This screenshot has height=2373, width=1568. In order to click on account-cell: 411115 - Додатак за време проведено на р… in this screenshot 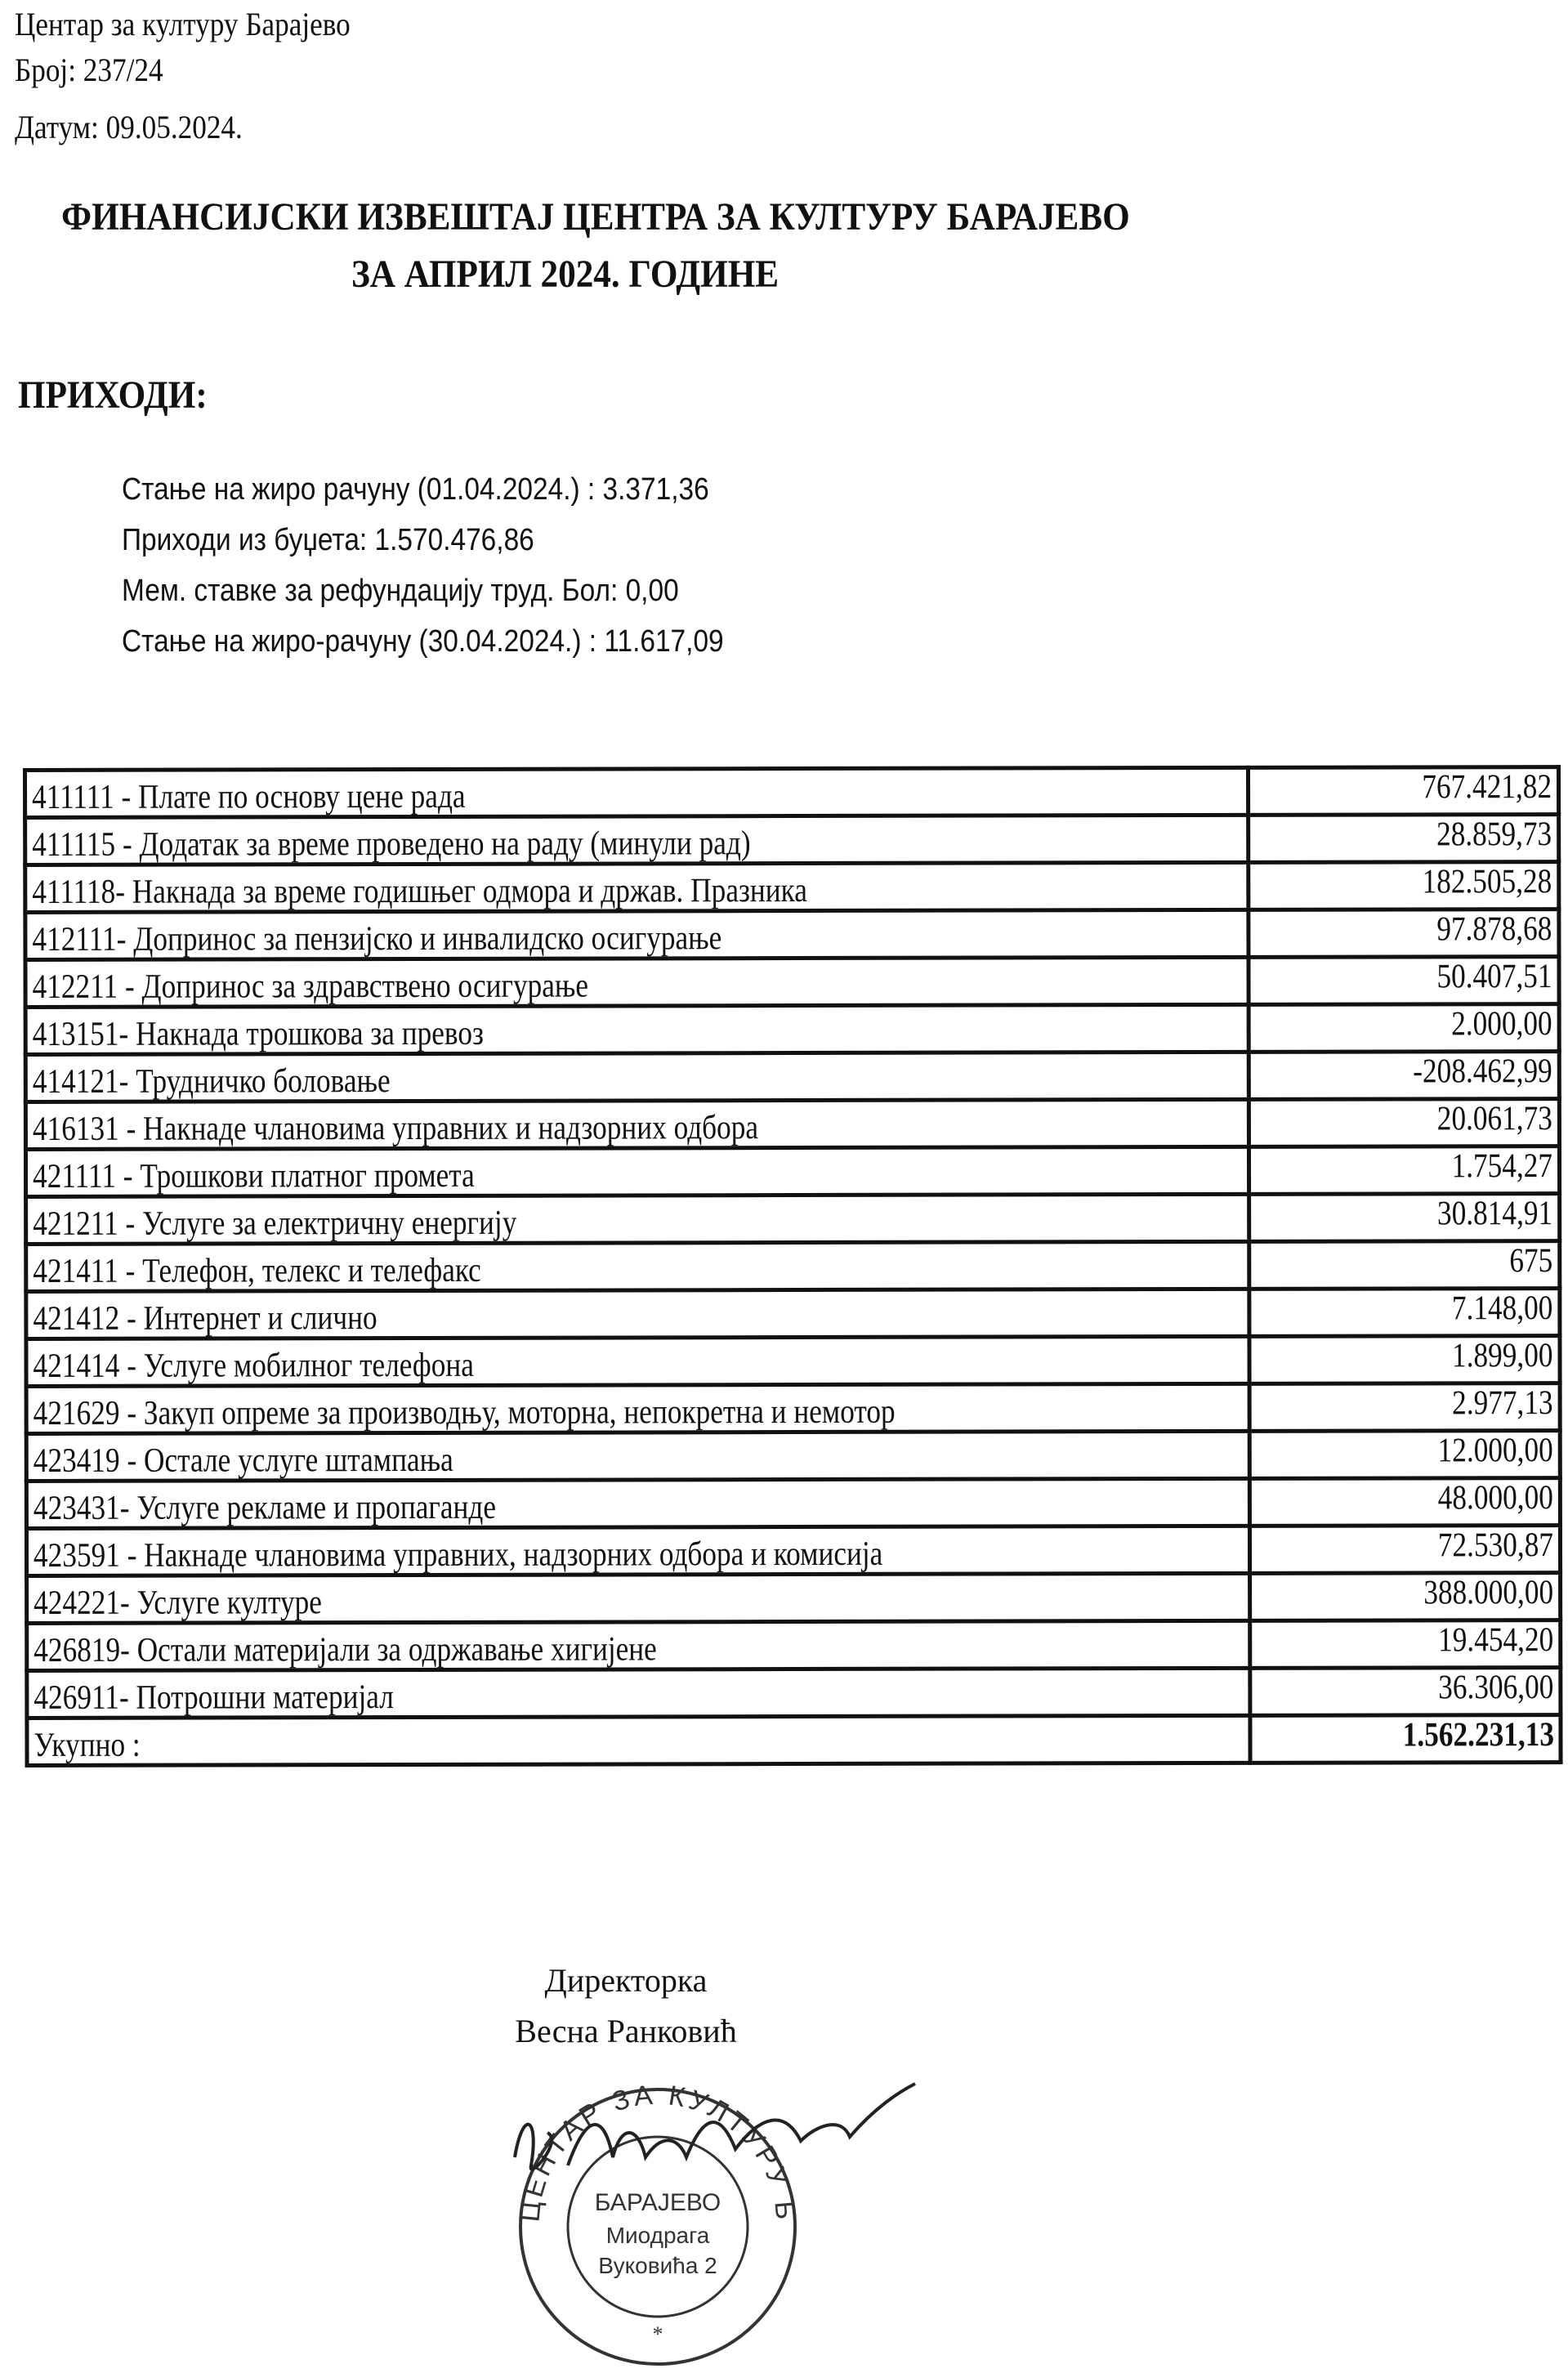, I will do `click(637, 840)`.